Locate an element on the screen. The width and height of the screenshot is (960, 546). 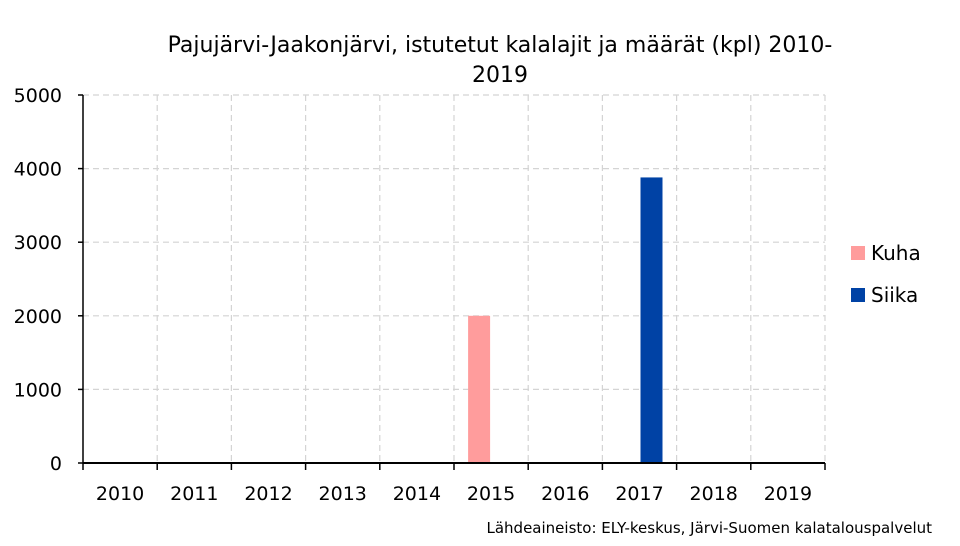
x-tick-label: 2013 is located at coordinates (343, 494).